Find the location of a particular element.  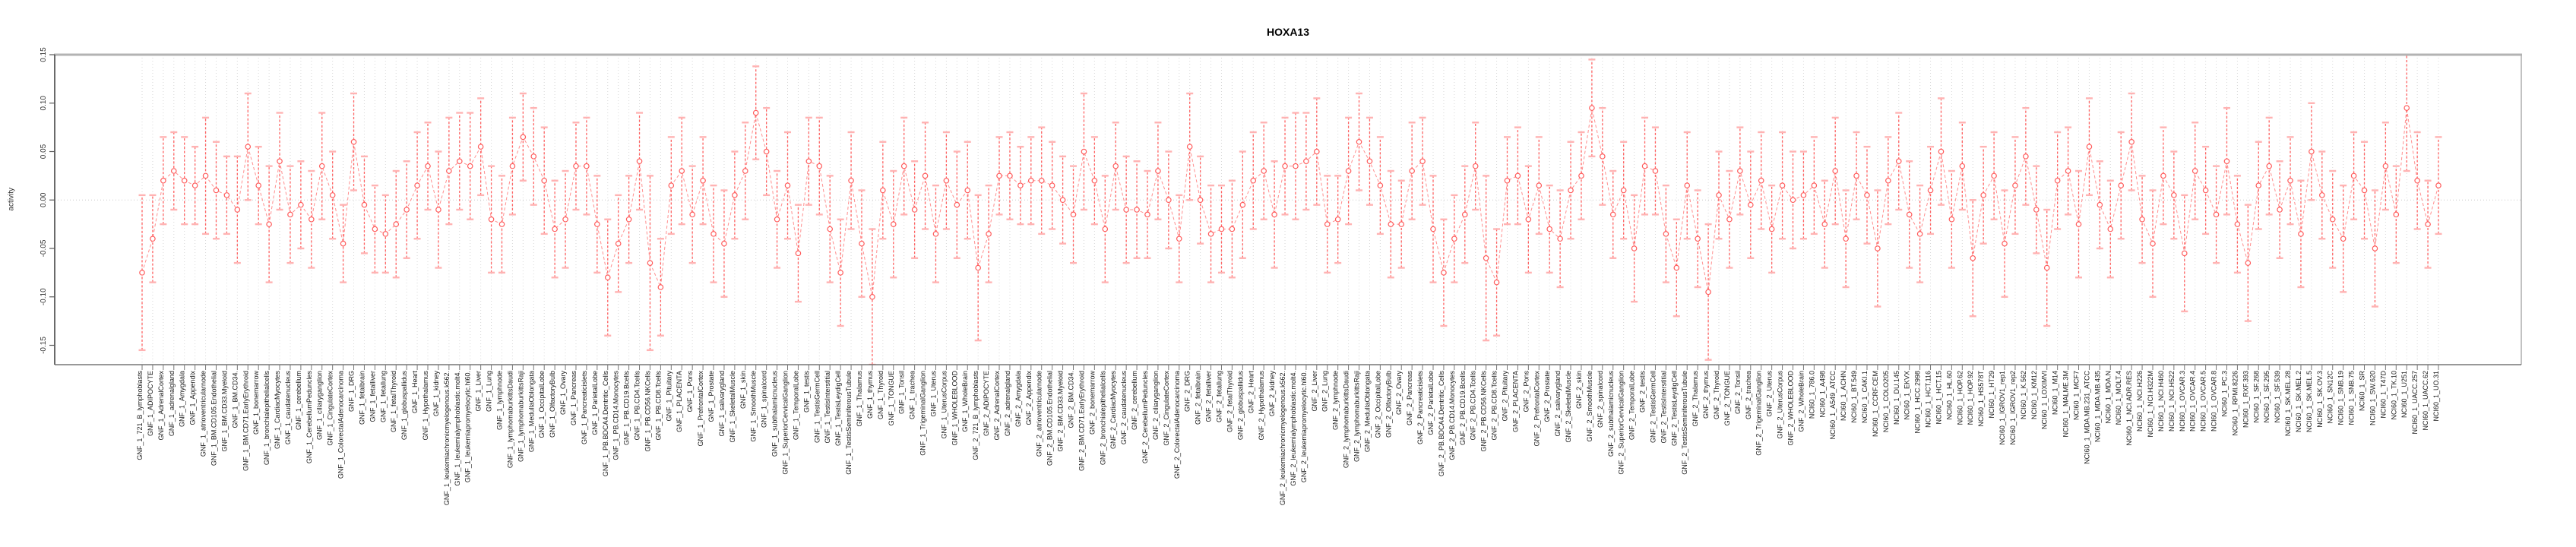

x-category-label: GNF_2_721_B_lymphoblasts is located at coordinates (975, 415).